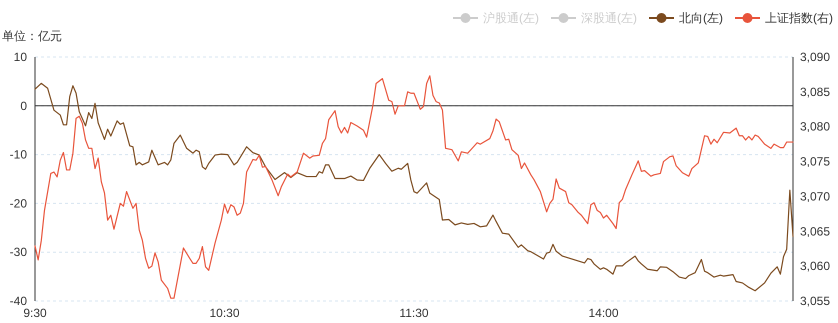 The height and width of the screenshot is (323, 838). Describe the element at coordinates (799, 18) in the screenshot. I see `legend-label: 上证指数(右)` at that location.